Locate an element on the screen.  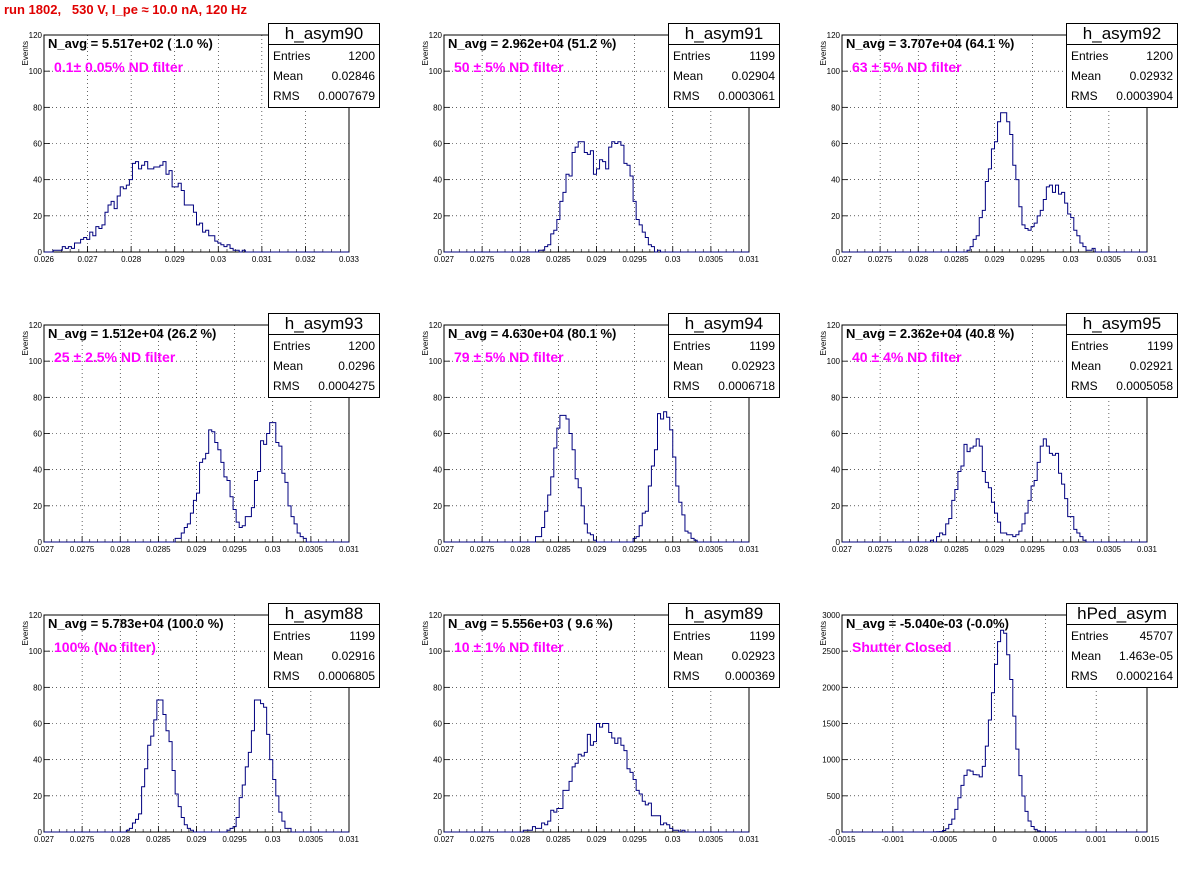
stat-value: 0.02916 is located at coordinates (353, 656).